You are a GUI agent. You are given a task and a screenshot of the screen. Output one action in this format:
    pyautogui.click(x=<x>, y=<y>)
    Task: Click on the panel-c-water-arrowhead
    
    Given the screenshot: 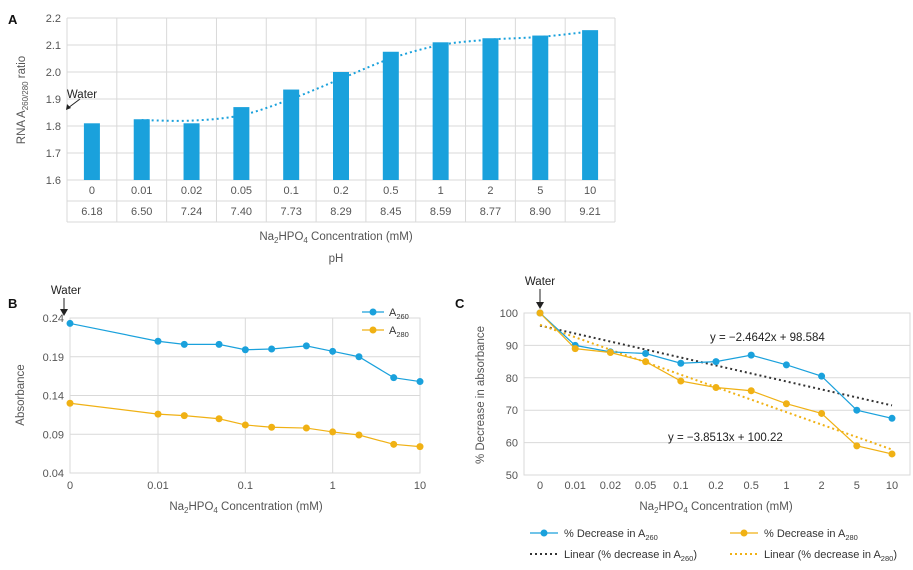 What is the action you would take?
    pyautogui.click(x=540, y=305)
    